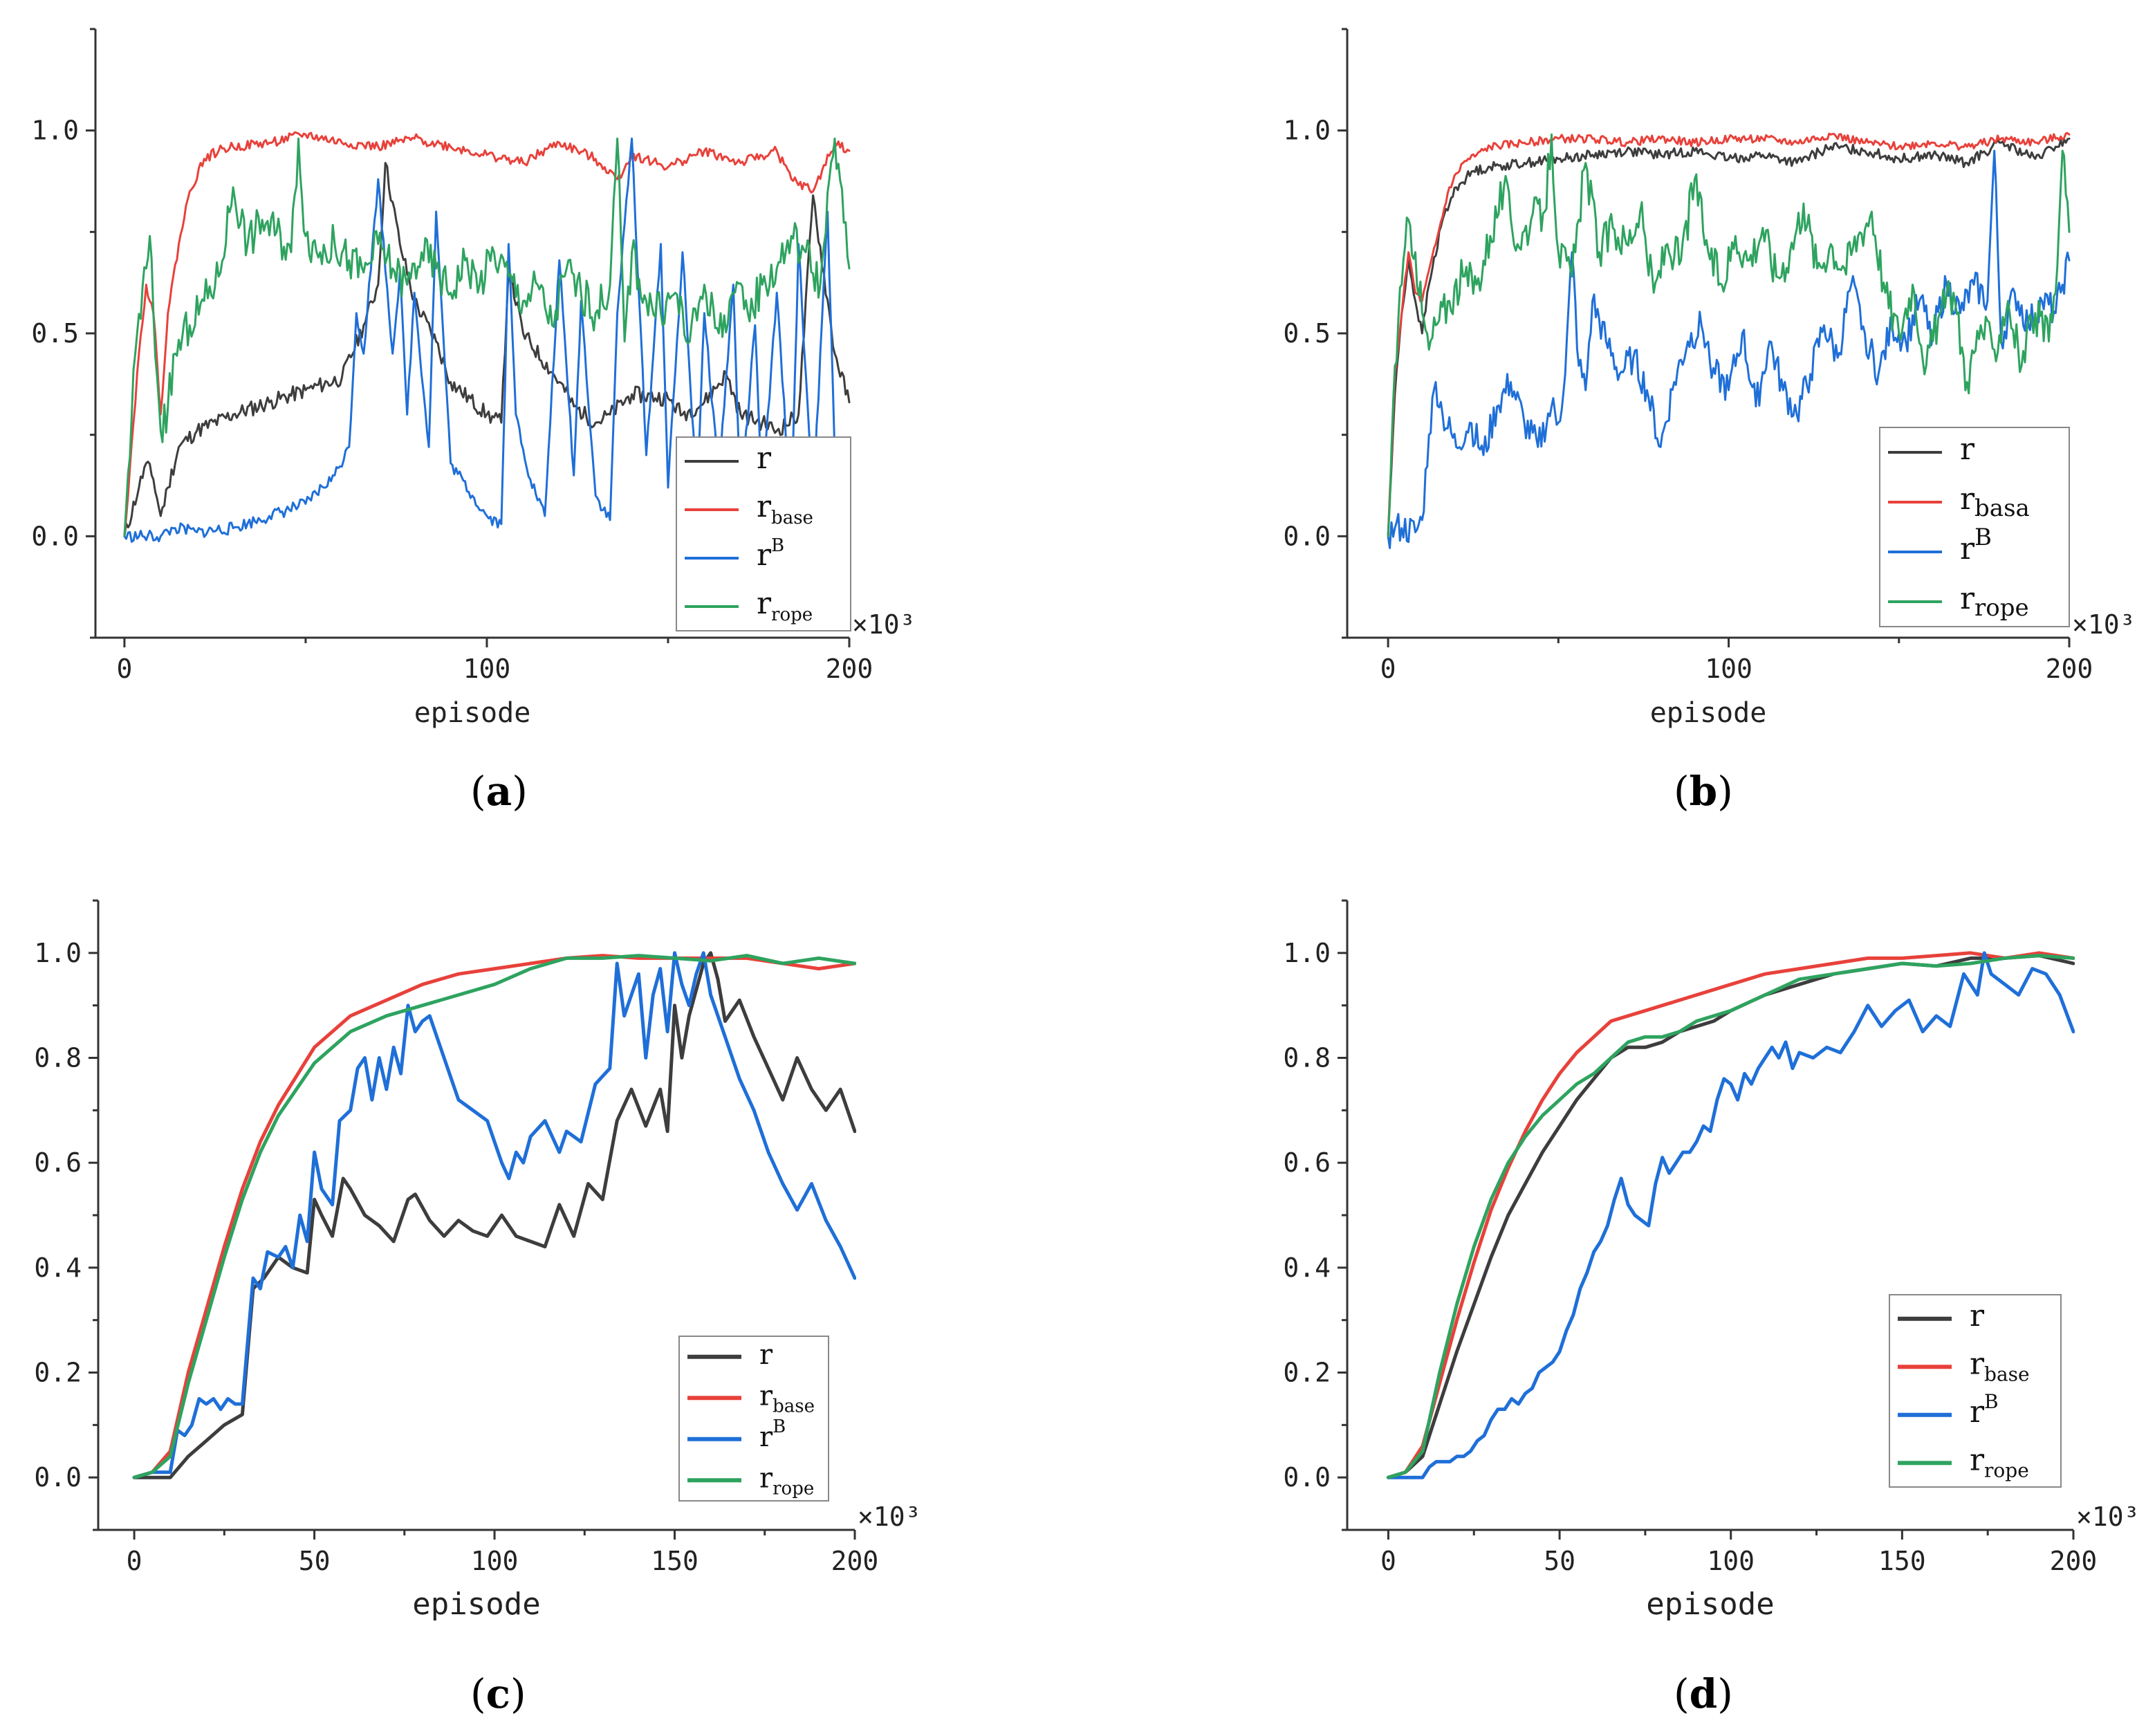 The height and width of the screenshot is (1736, 2146). What do you see at coordinates (498, 1693) in the screenshot?
I see `caption-c: (c)` at bounding box center [498, 1693].